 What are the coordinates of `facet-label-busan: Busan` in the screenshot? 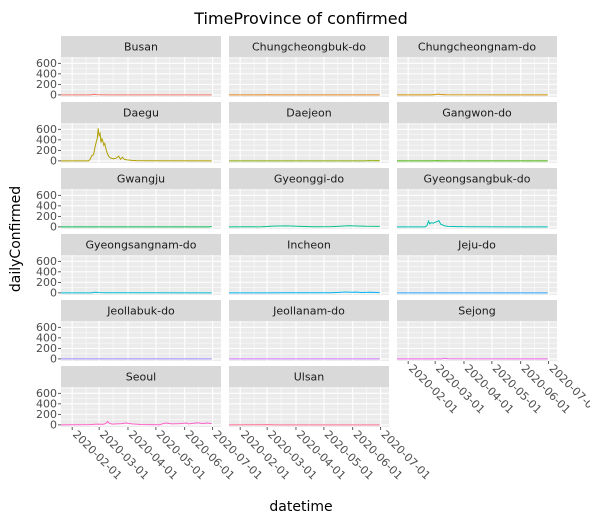 It's located at (141, 47).